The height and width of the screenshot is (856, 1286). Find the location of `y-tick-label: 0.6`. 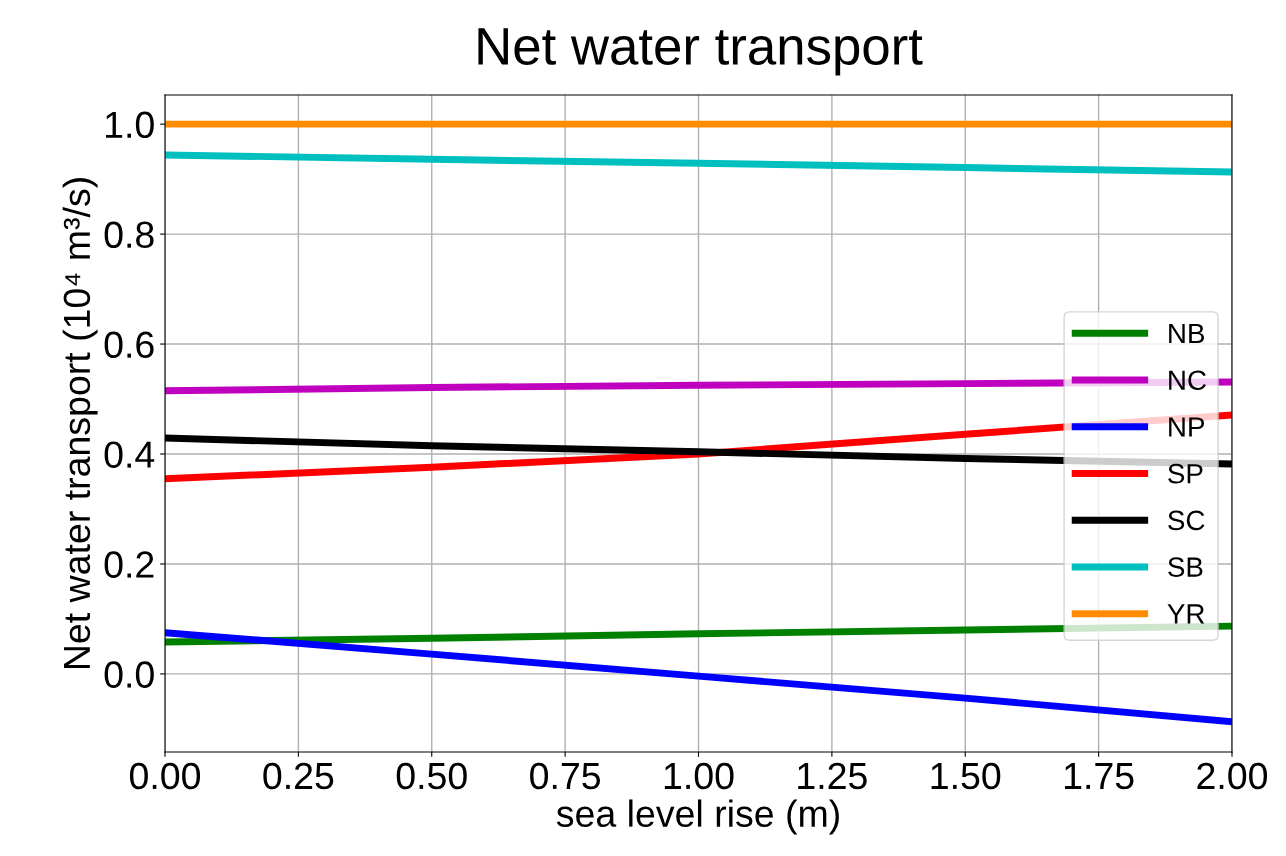

y-tick-label: 0.6 is located at coordinates (129, 345).